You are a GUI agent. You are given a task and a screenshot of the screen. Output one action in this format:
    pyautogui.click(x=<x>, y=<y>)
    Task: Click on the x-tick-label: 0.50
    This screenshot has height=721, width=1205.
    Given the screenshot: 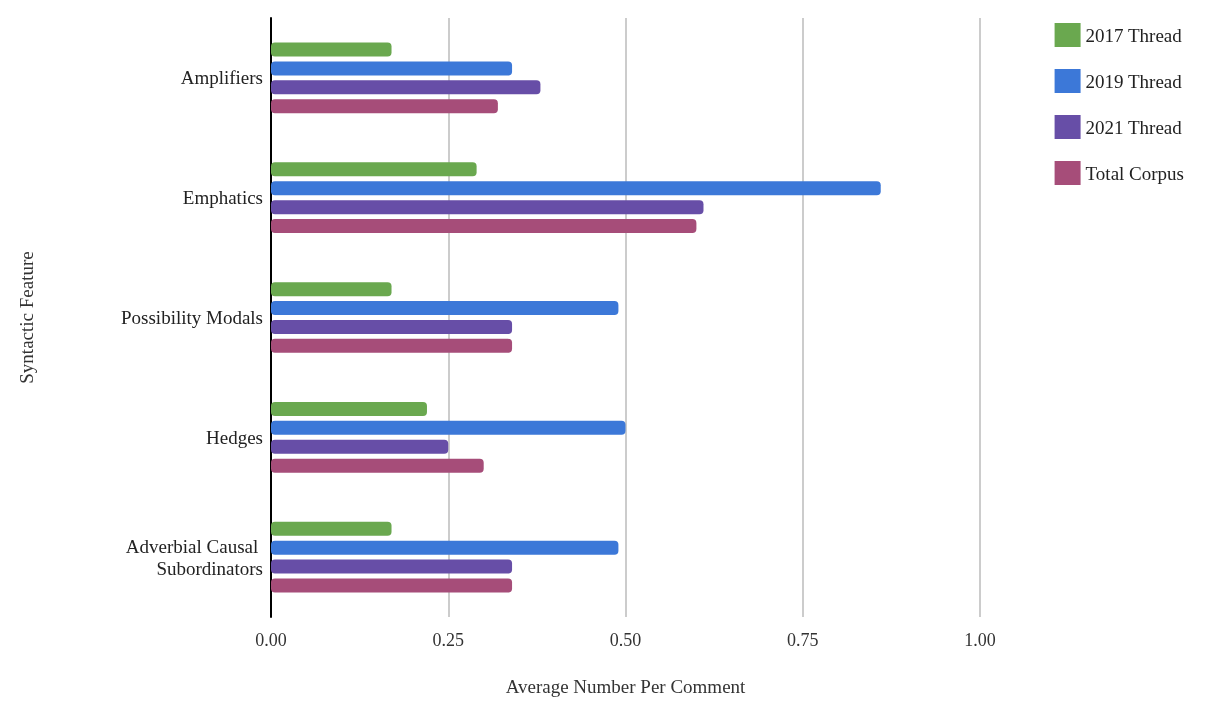 What is the action you would take?
    pyautogui.click(x=625, y=640)
    